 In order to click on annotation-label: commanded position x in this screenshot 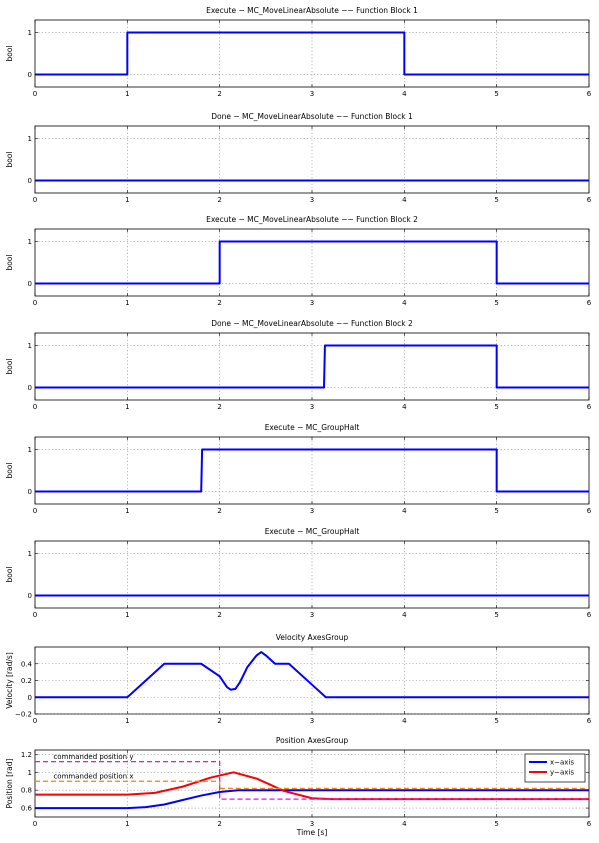, I will do `click(93, 777)`.